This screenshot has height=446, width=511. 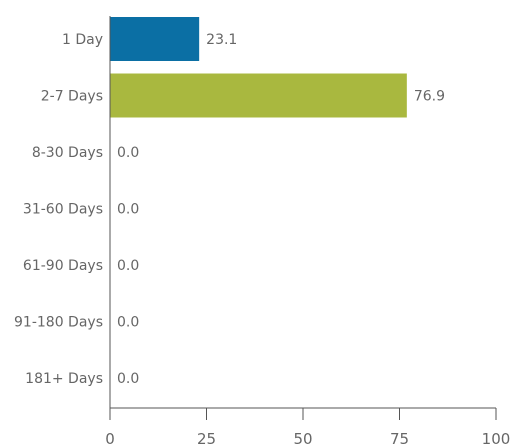 I want to click on value-label: 23.1, so click(x=221, y=40).